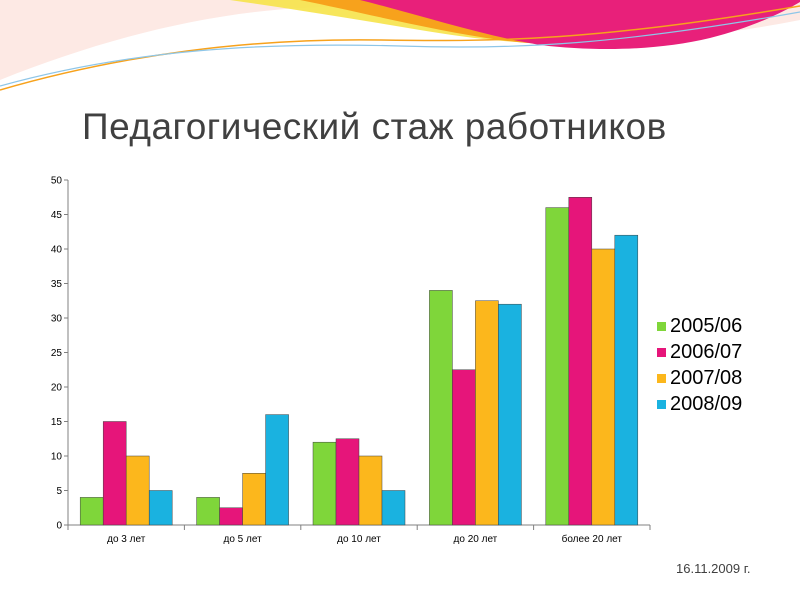 This screenshot has height=600, width=800. What do you see at coordinates (57, 284) in the screenshot?
I see `y-tick-label: 35` at bounding box center [57, 284].